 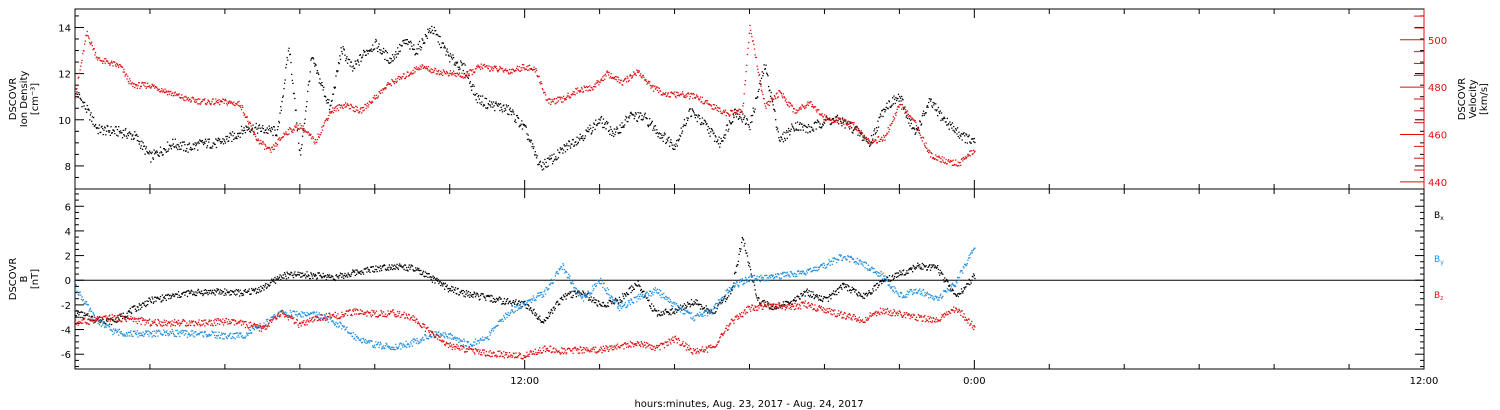 What do you see at coordinates (35, 99) in the screenshot?
I see `density-y-axis-title: [cm⁻³]` at bounding box center [35, 99].